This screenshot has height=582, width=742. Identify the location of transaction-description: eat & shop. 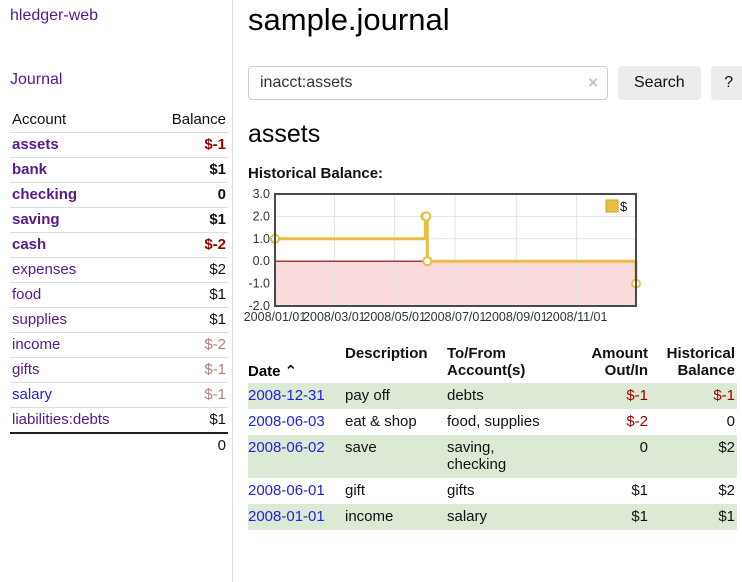
(381, 421).